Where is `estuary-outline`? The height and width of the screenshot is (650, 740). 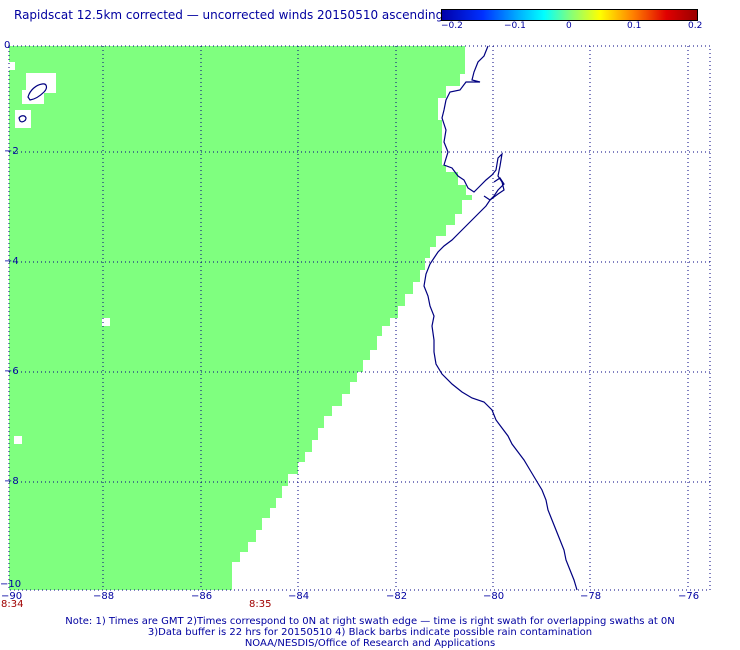
estuary-outline is located at coordinates (494, 189).